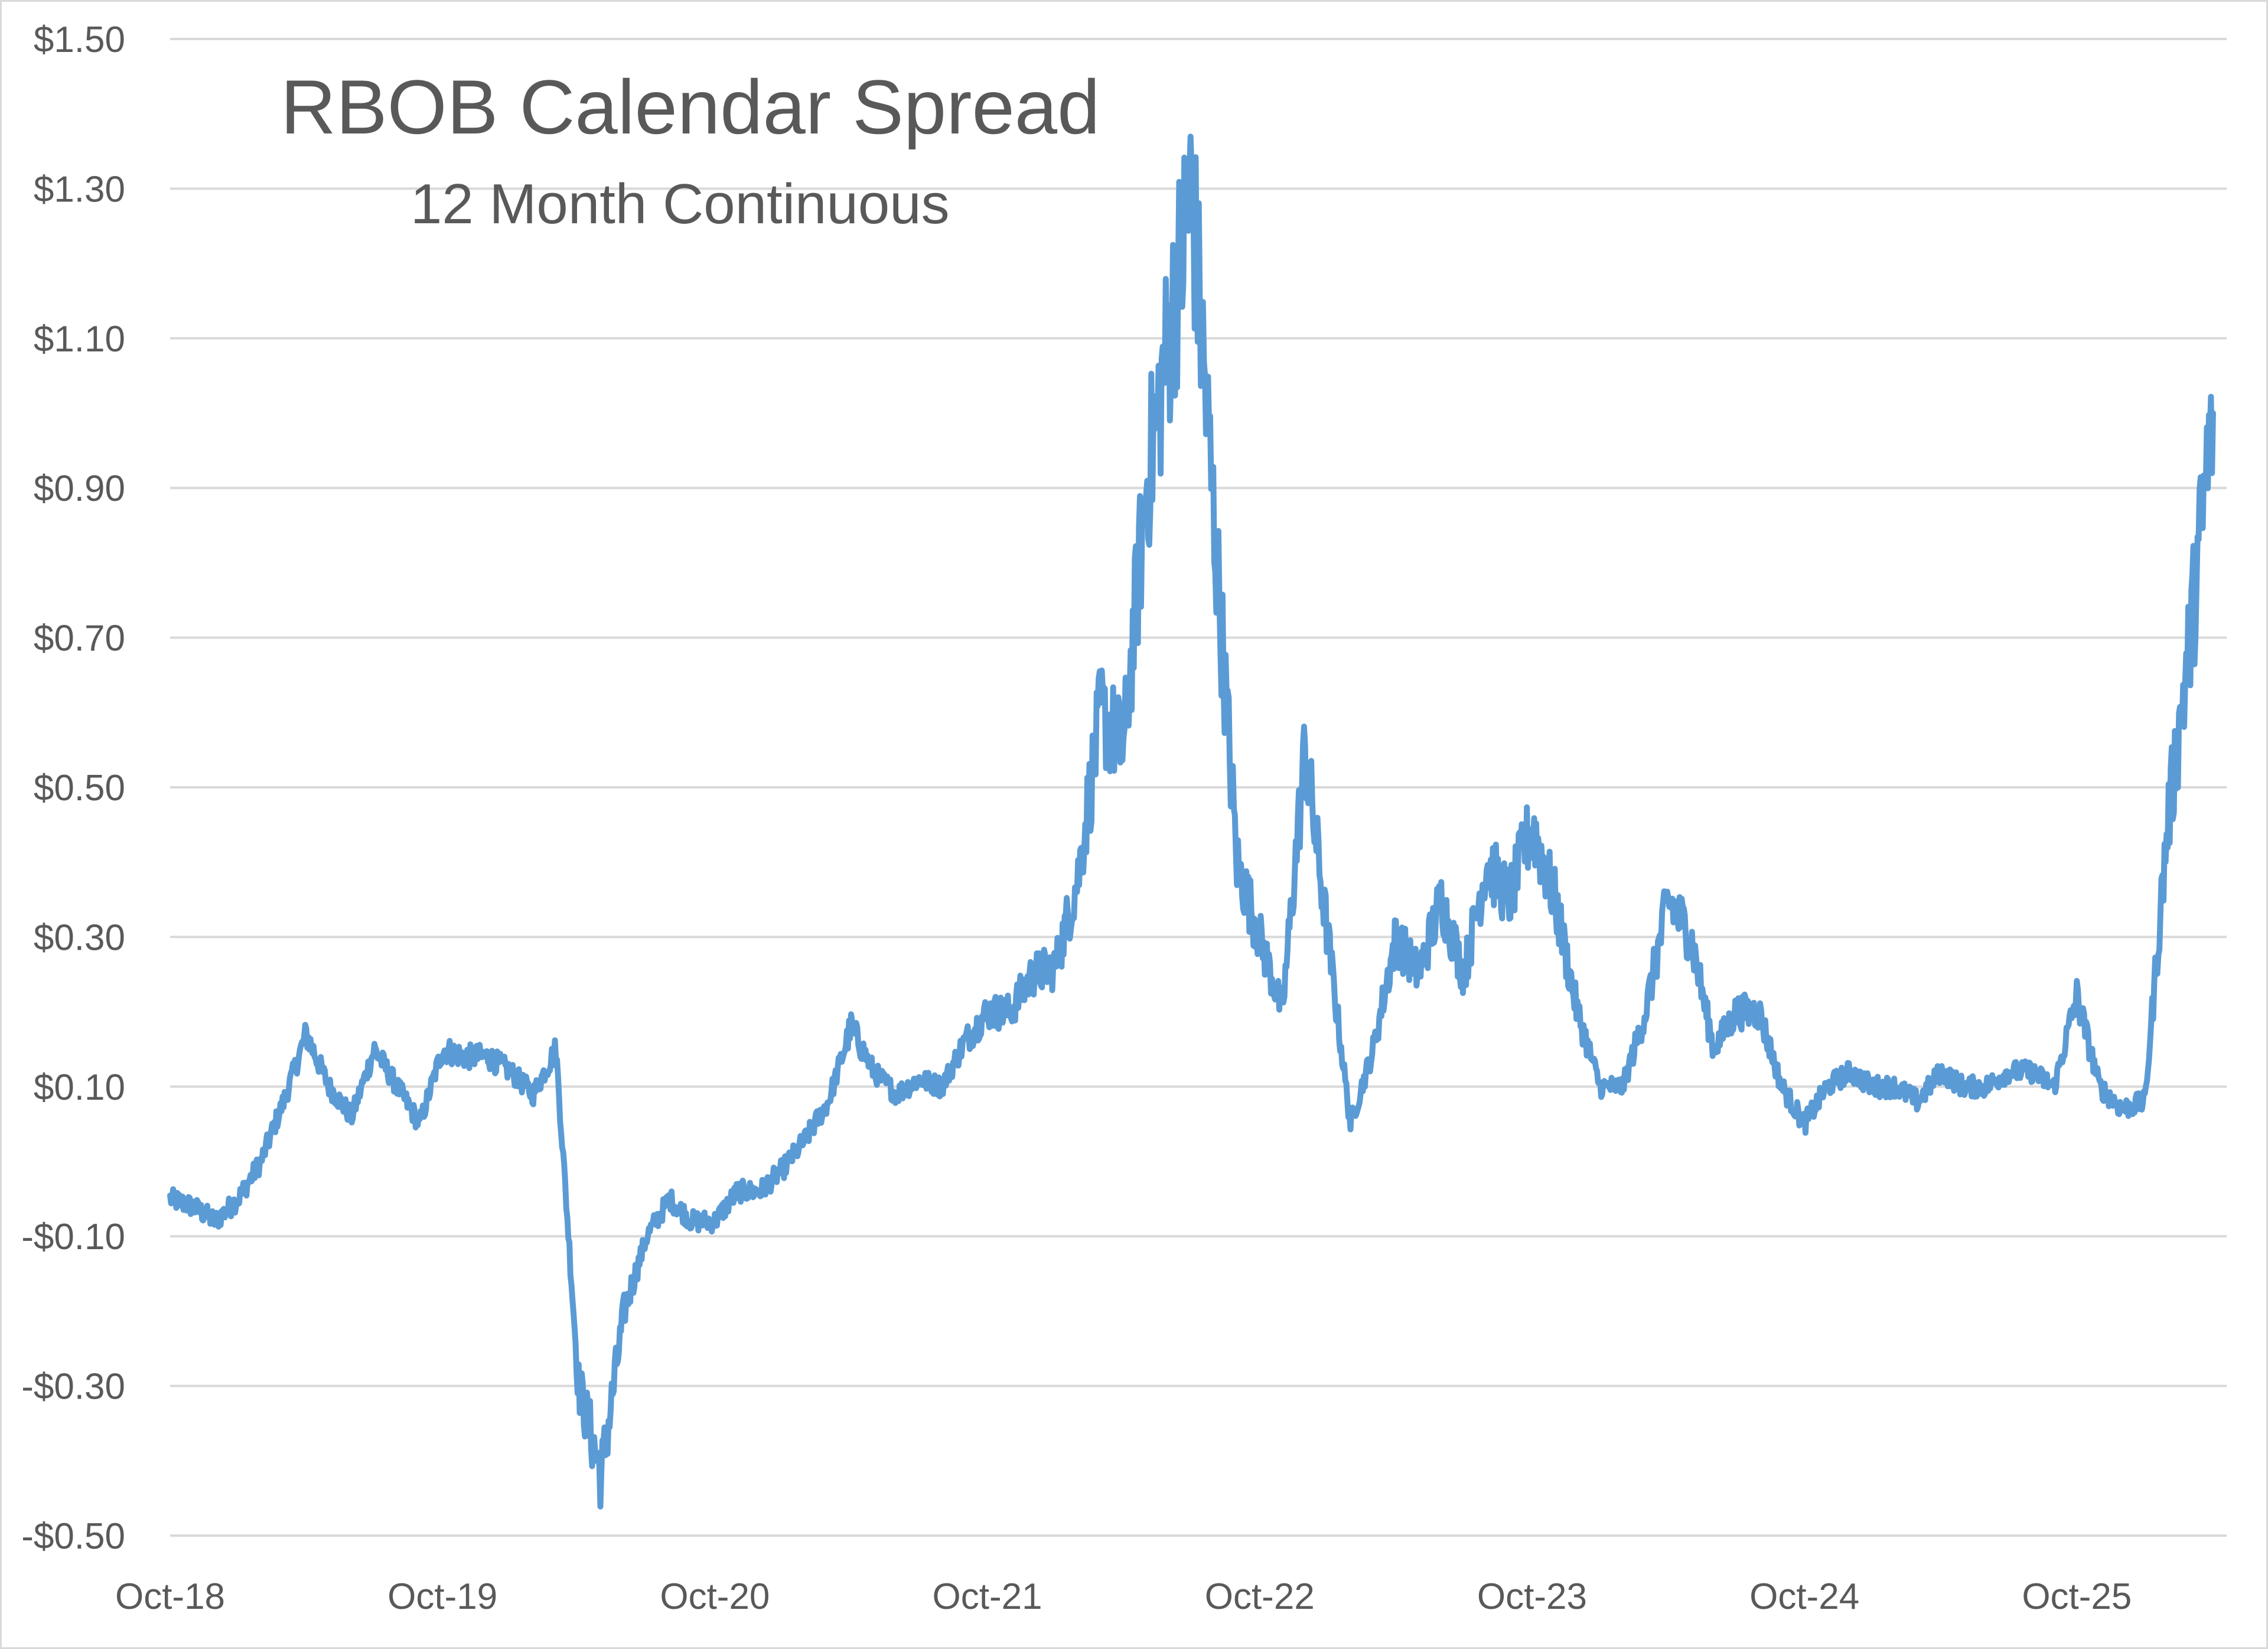  I want to click on x-tick-label: Oct-24, so click(1804, 1596).